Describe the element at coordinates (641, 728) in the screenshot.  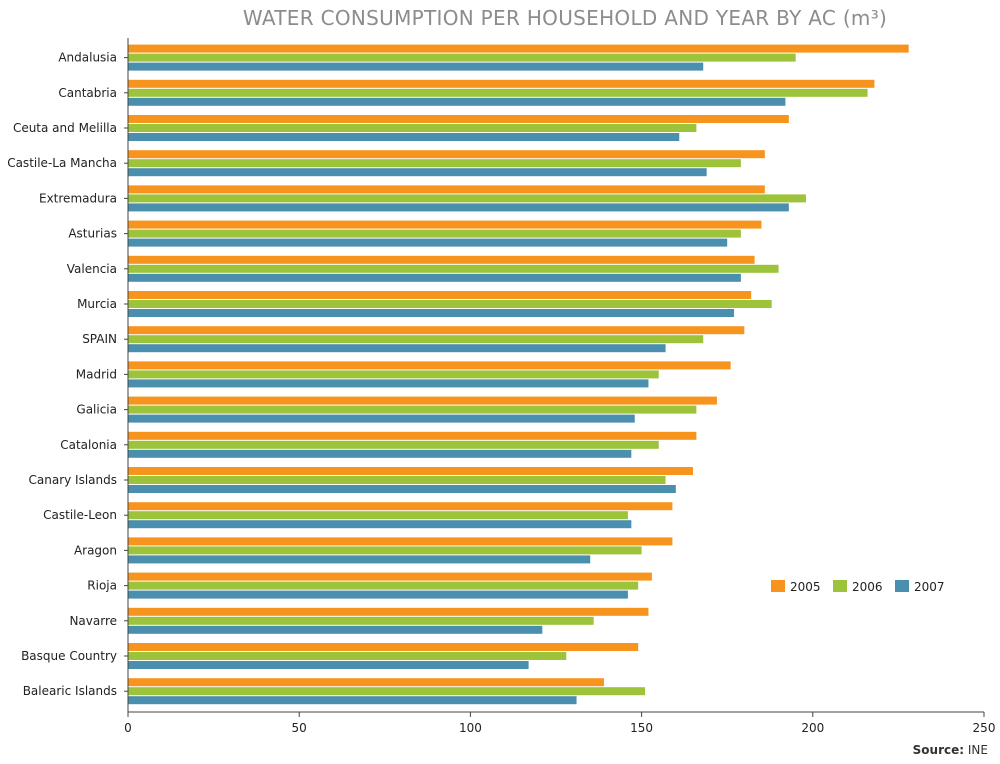
I see `x-tick-label-150: 150` at that location.